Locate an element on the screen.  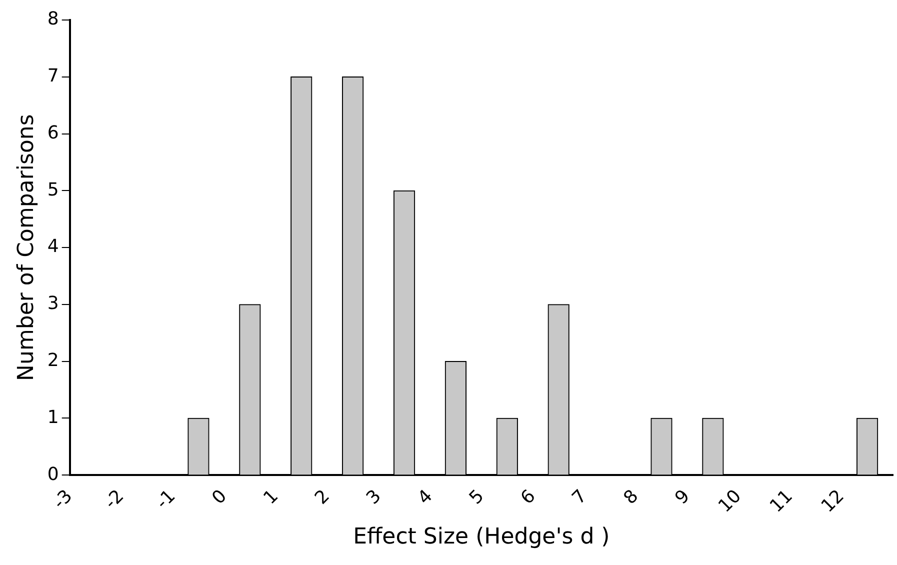
x-tick-label: 5 is located at coordinates (476, 497).